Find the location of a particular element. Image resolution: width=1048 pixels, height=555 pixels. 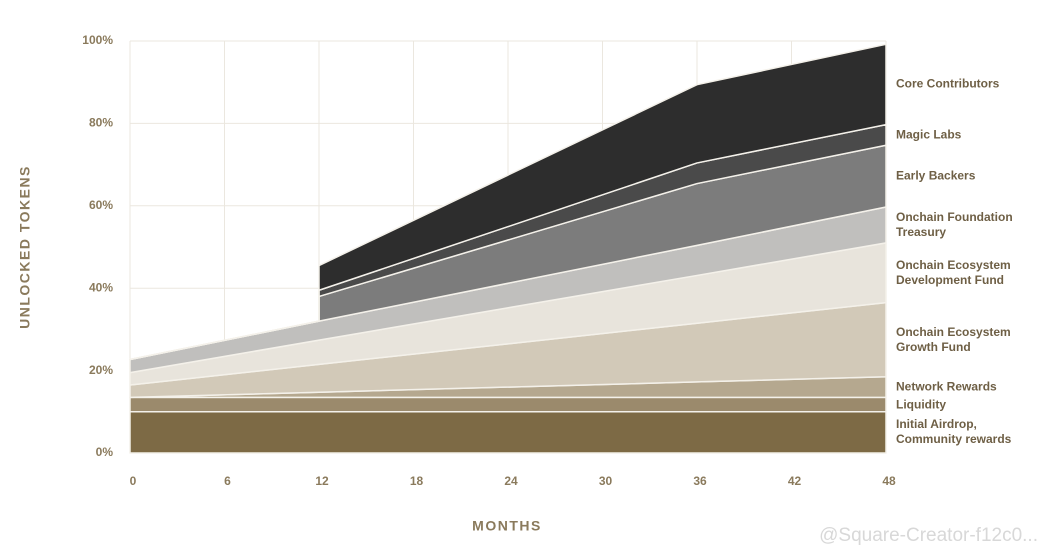

legend-label: Onchain Foundation Treasury is located at coordinates (954, 224).